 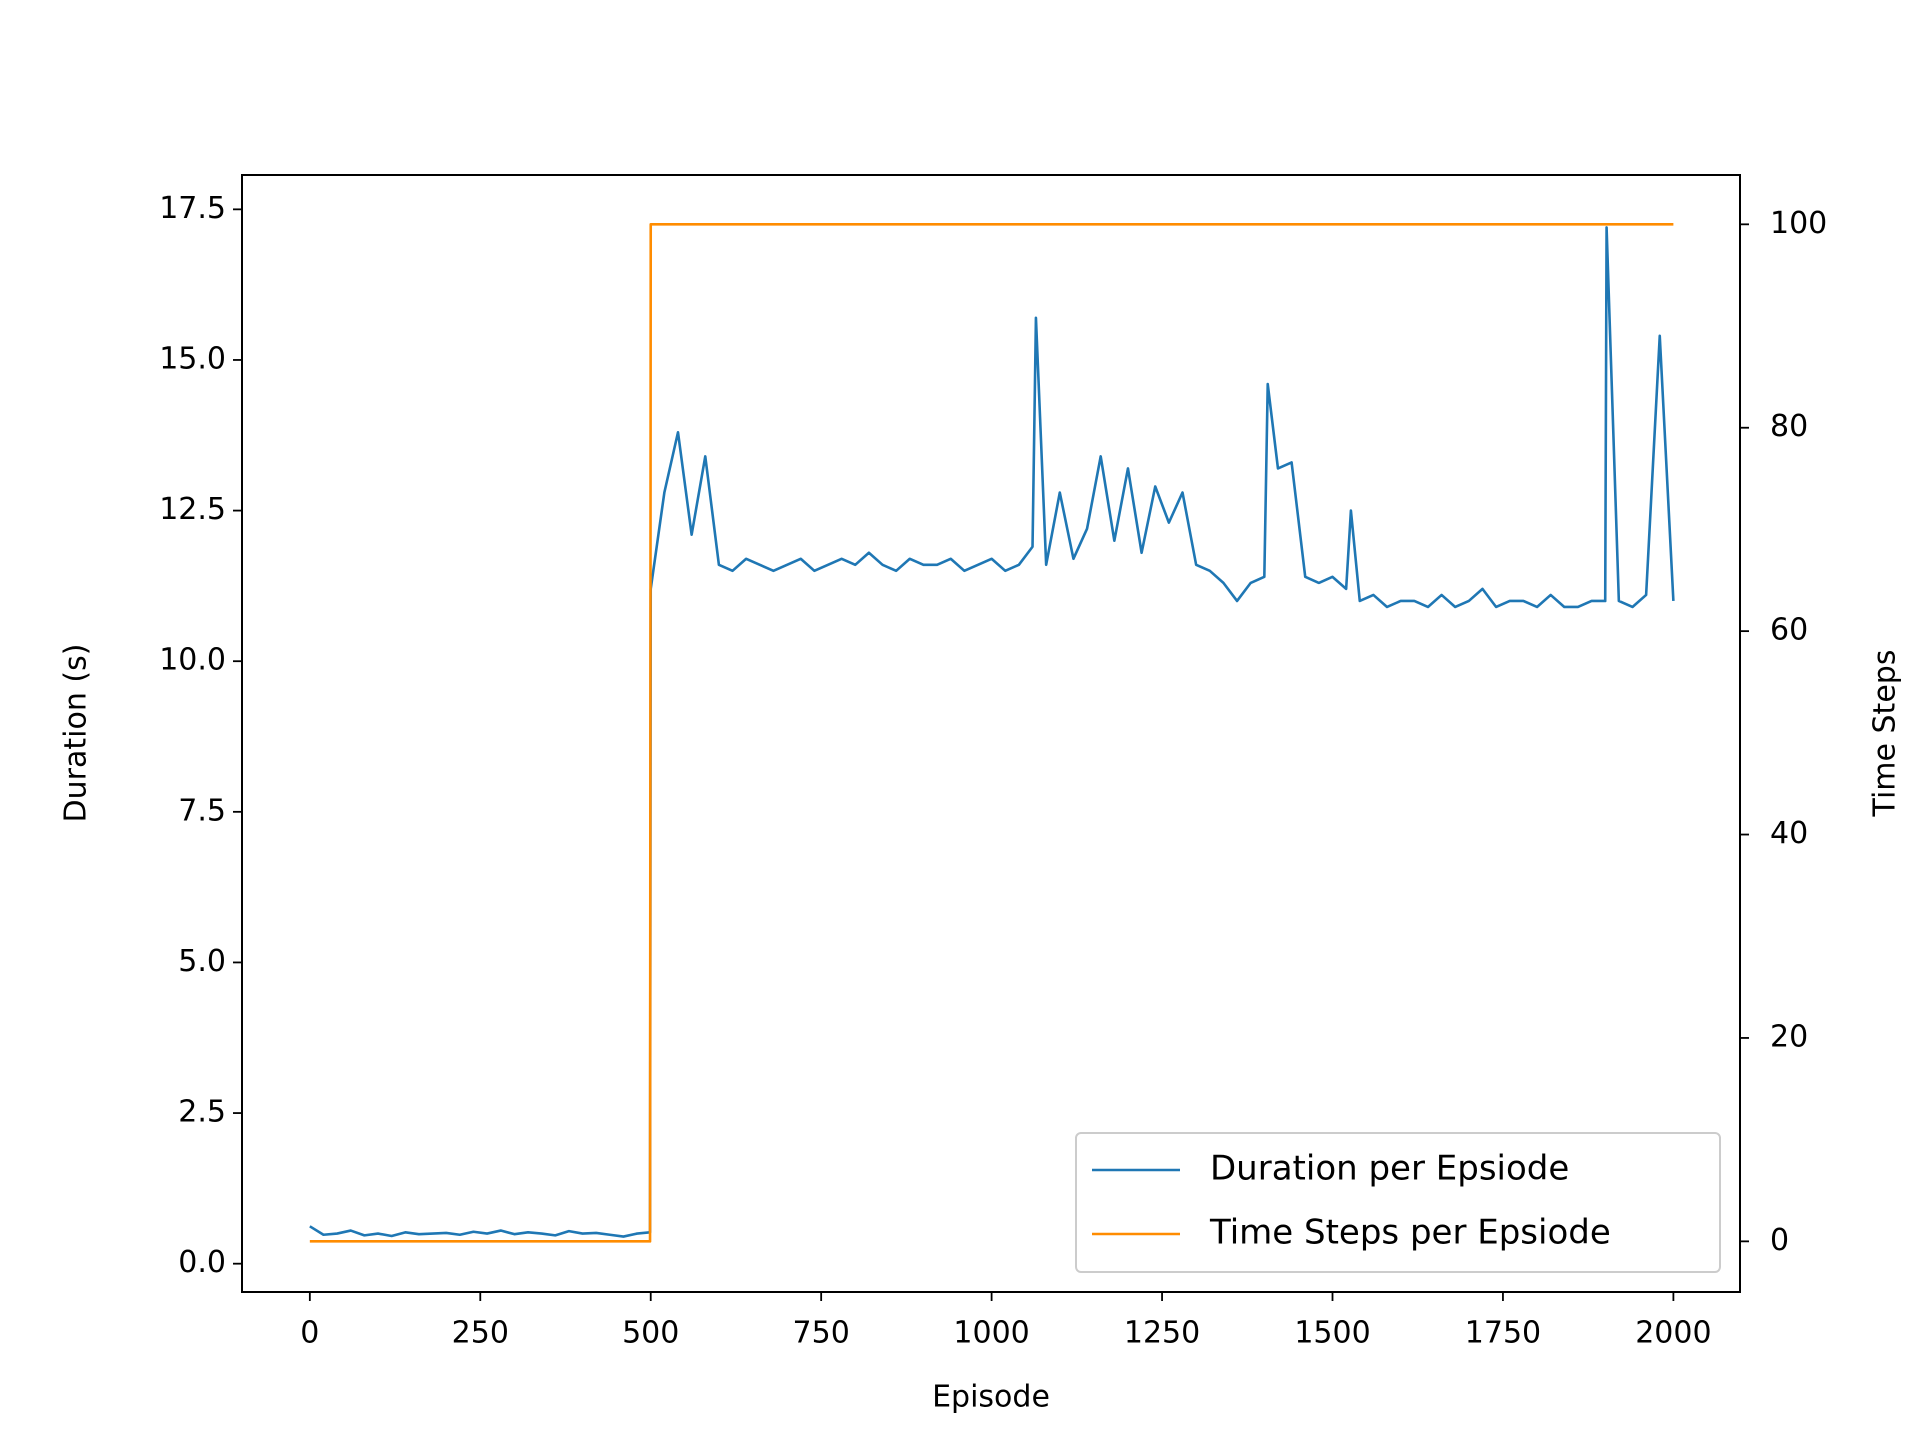 I want to click on y-tick-label: 10.0, so click(x=192, y=660).